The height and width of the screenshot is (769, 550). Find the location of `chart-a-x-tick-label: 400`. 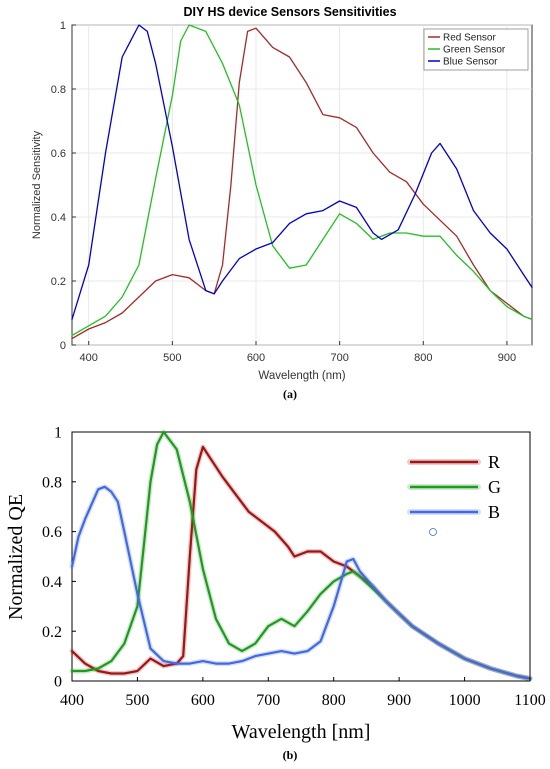

chart-a-x-tick-label: 400 is located at coordinates (89, 358).